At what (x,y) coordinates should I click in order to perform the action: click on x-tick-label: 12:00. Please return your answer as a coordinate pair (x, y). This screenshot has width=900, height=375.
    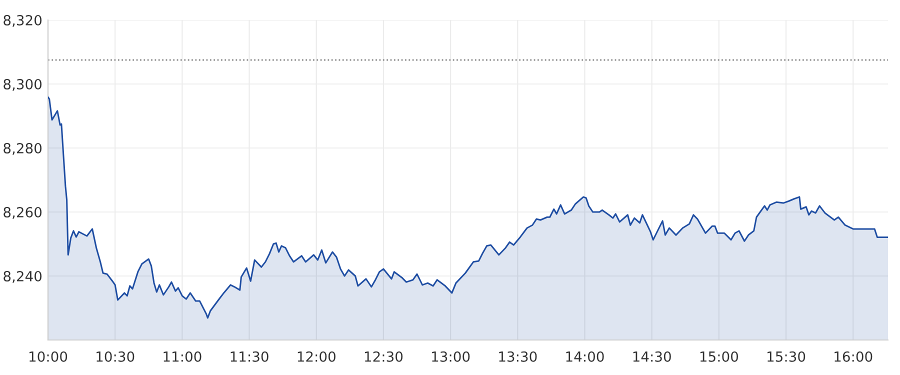
    Looking at the image, I should click on (317, 356).